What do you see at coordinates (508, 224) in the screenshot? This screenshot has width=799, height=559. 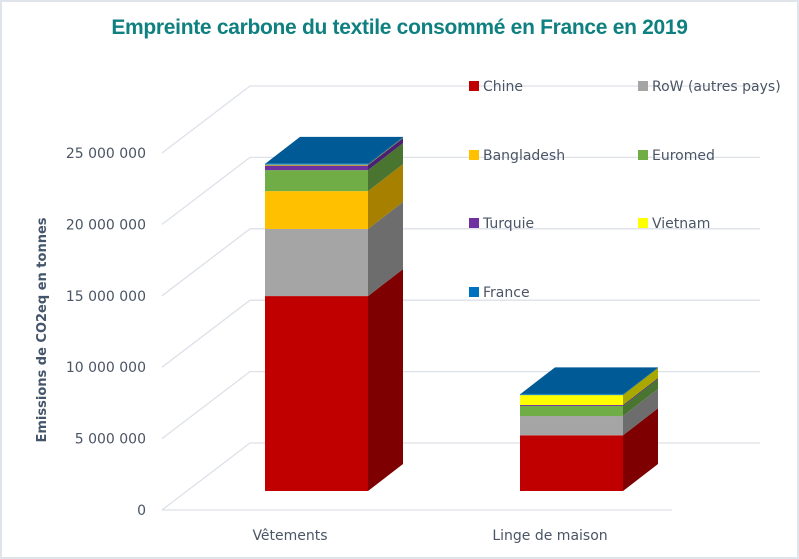 I see `legend-label: Turquie` at bounding box center [508, 224].